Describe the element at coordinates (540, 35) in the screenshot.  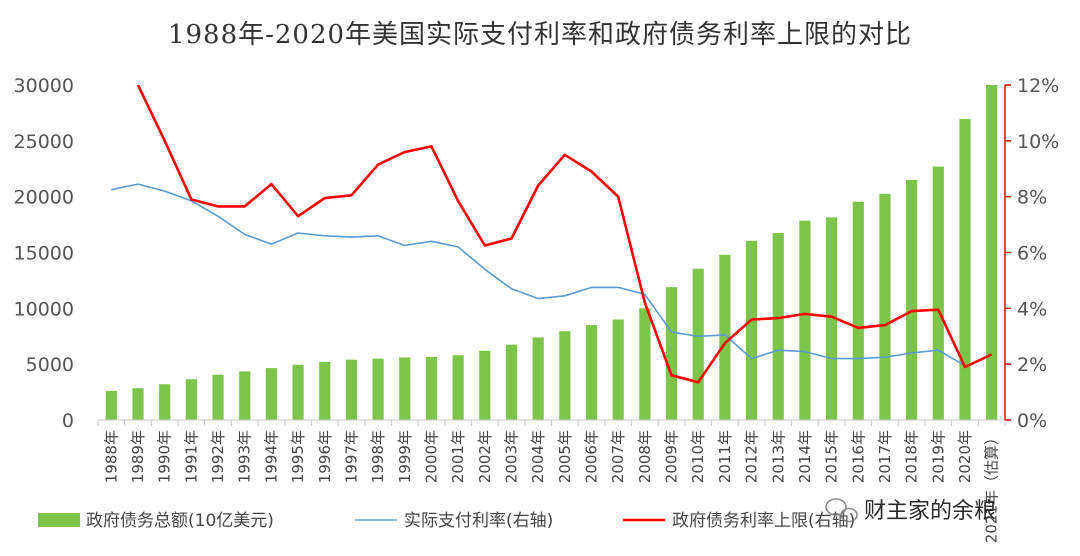
I see `chart-title: 1988年-2020年美国实际支付利率和政府债务利率上限的对比` at that location.